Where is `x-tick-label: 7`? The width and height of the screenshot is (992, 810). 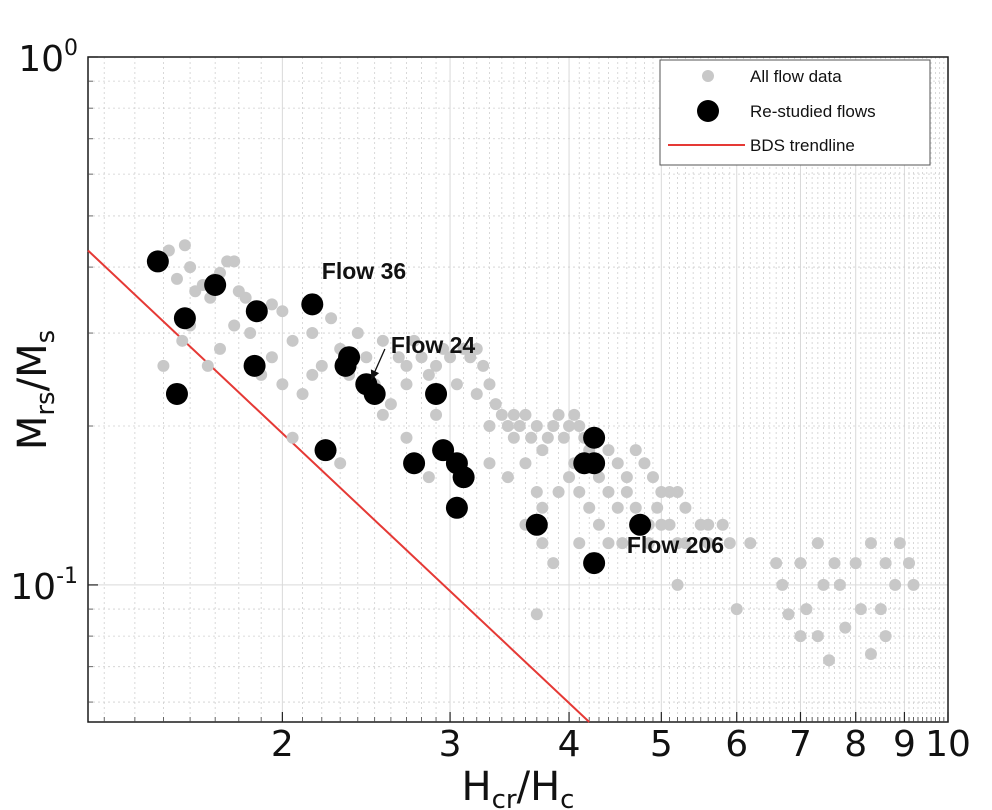
x-tick-label: 7 is located at coordinates (800, 744).